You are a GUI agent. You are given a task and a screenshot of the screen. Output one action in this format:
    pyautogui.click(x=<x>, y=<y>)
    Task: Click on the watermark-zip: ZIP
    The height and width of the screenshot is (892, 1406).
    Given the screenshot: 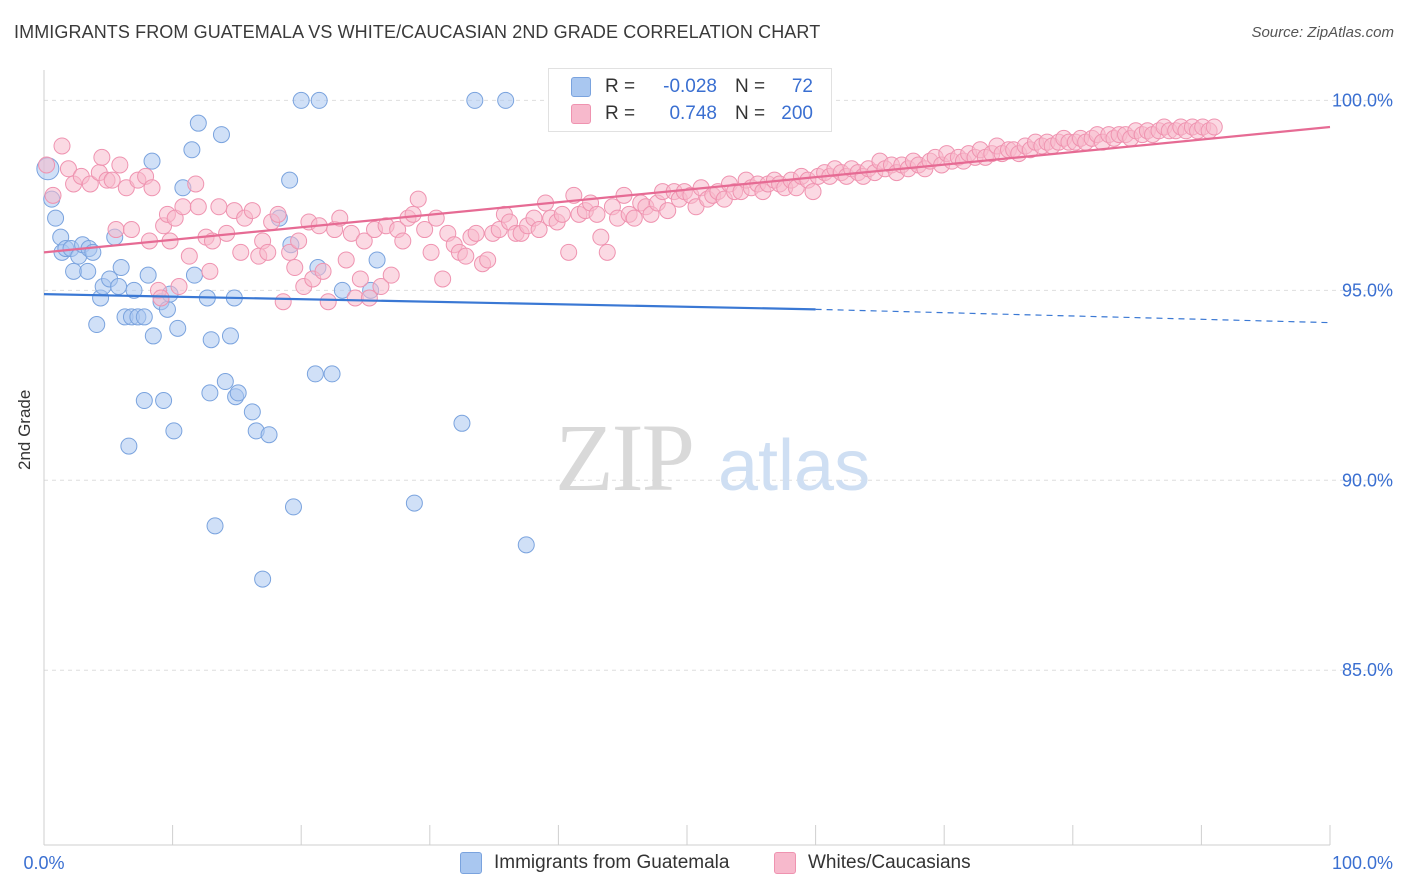 What is the action you would take?
    pyautogui.click(x=624, y=457)
    